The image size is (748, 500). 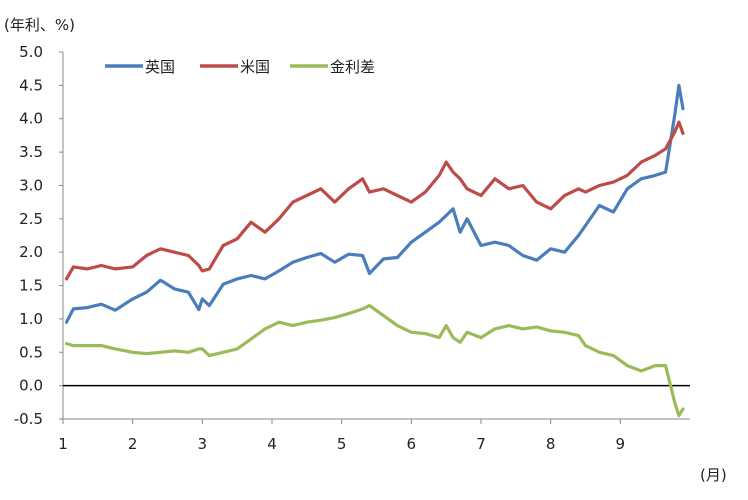 What do you see at coordinates (203, 444) in the screenshot?
I see `x-tick-label: 3` at bounding box center [203, 444].